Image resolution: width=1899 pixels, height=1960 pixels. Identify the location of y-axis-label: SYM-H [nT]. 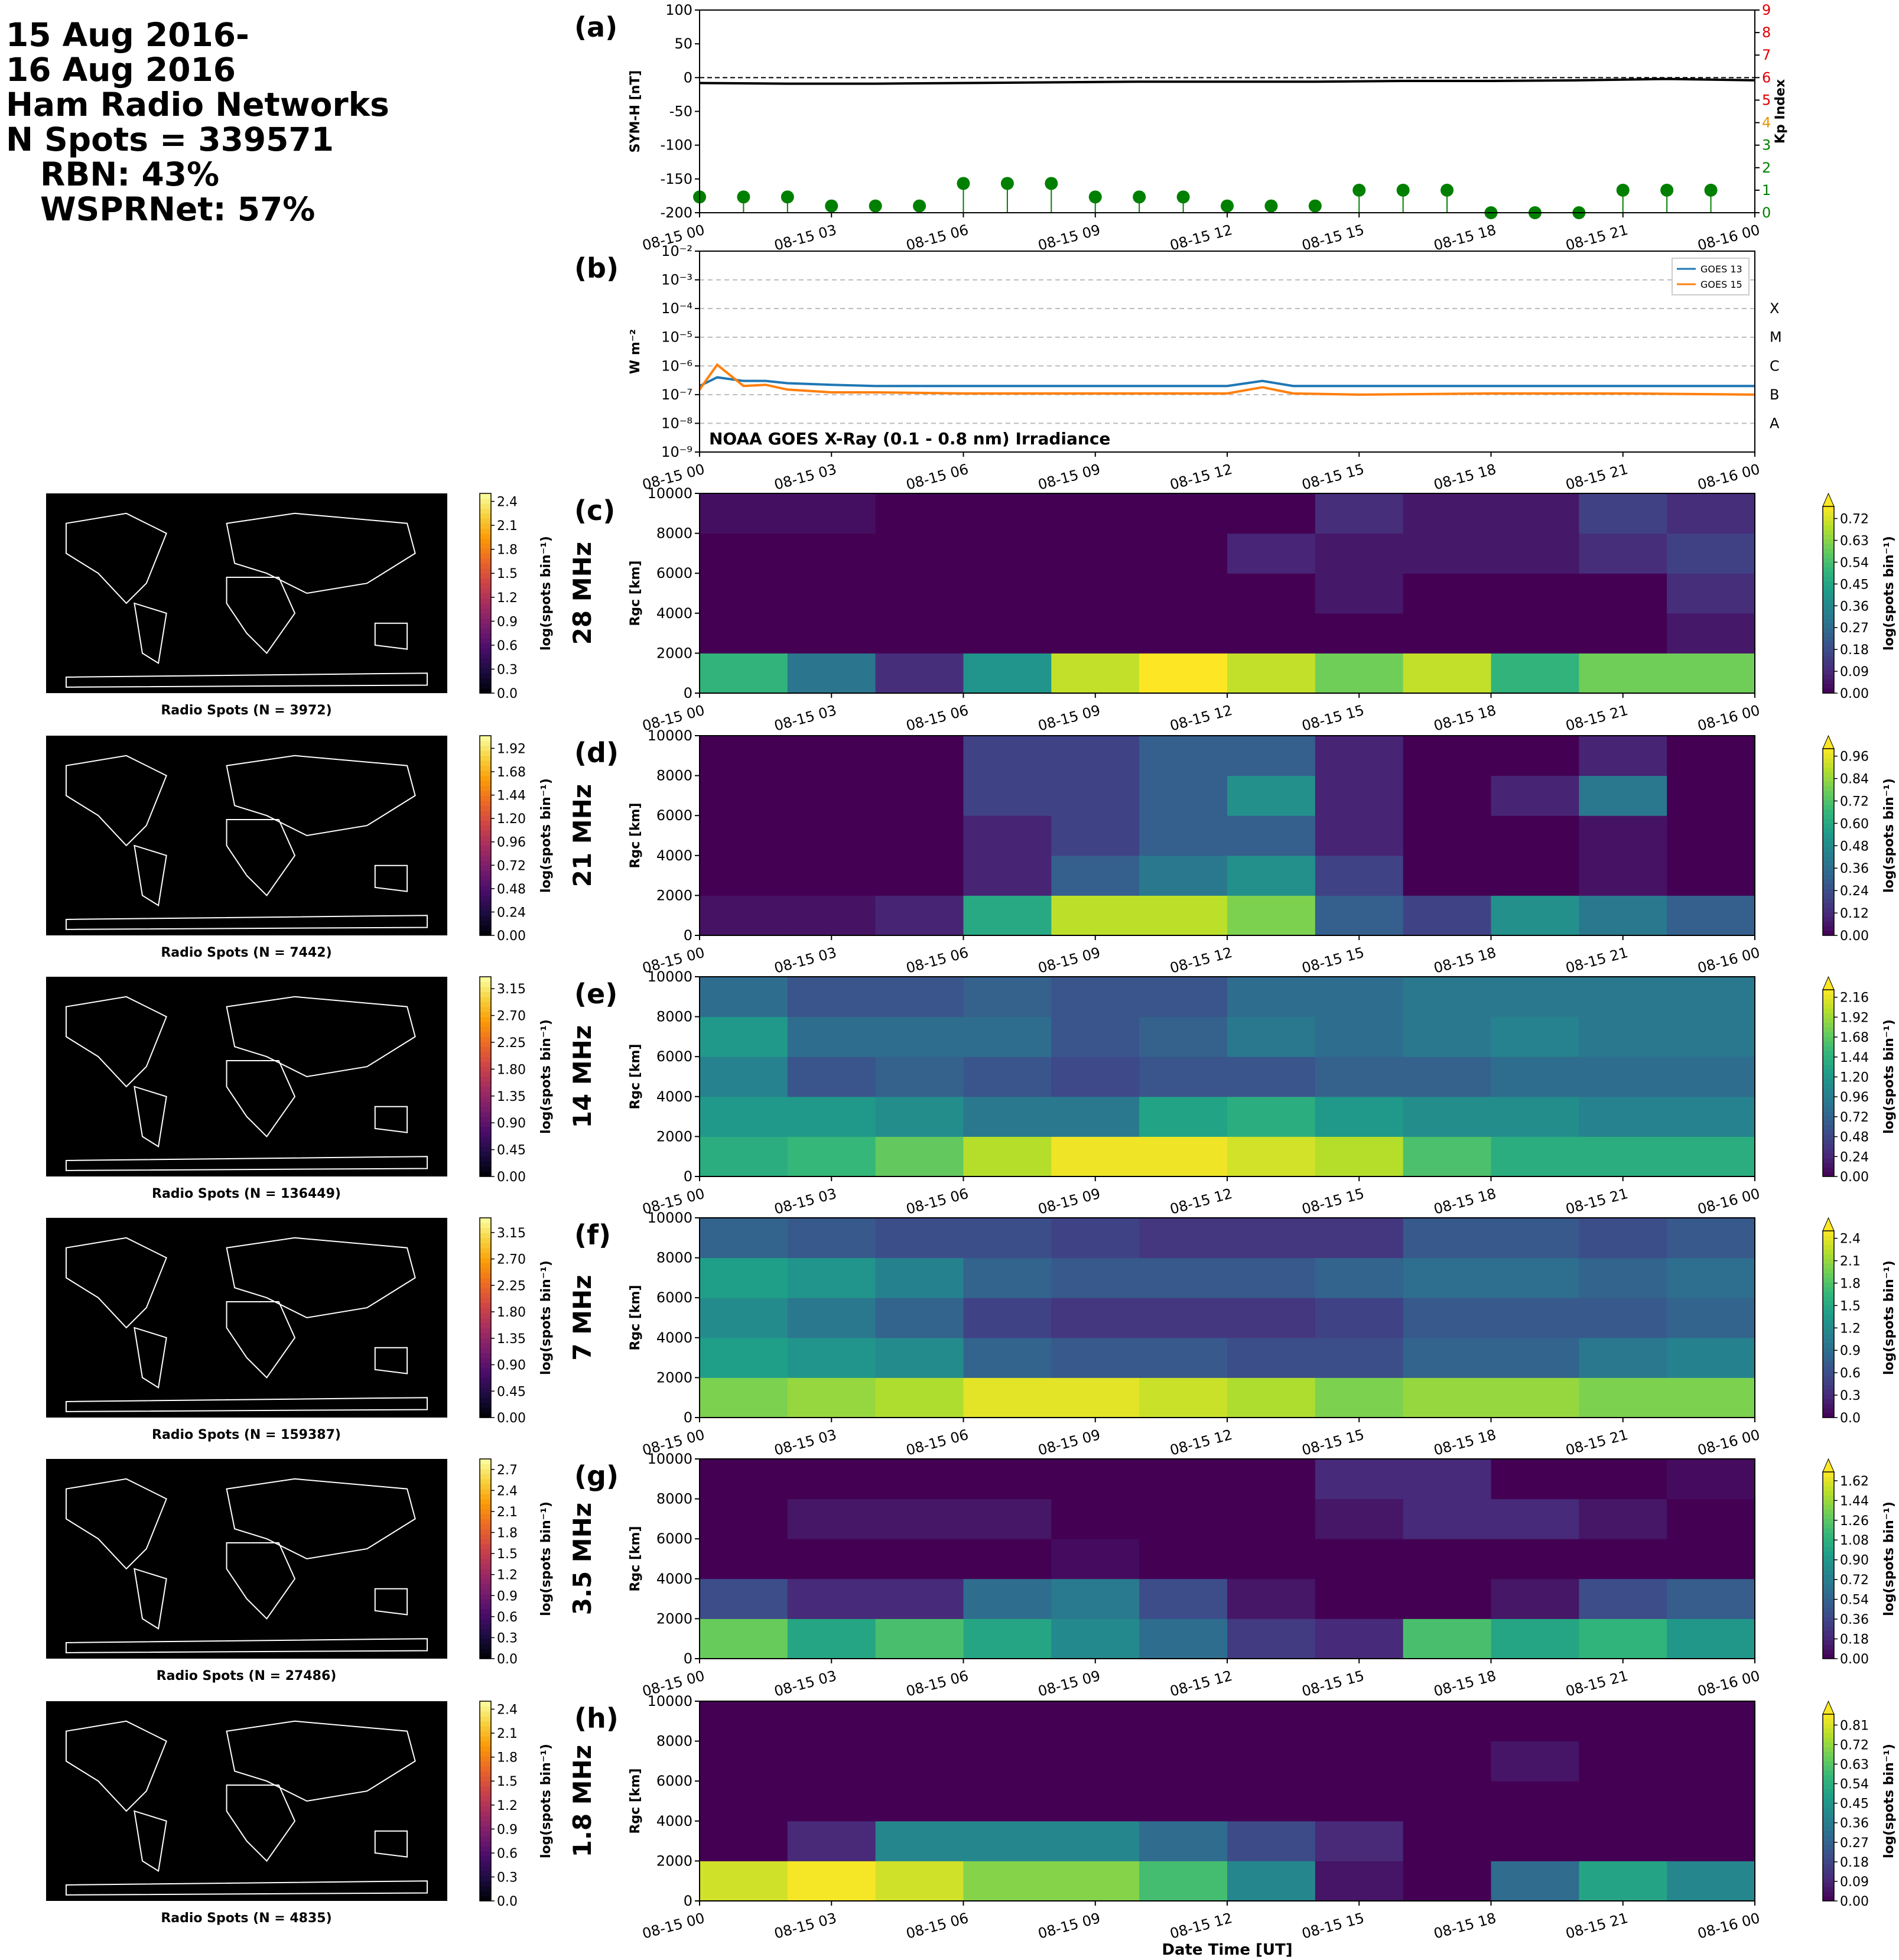
(635, 111).